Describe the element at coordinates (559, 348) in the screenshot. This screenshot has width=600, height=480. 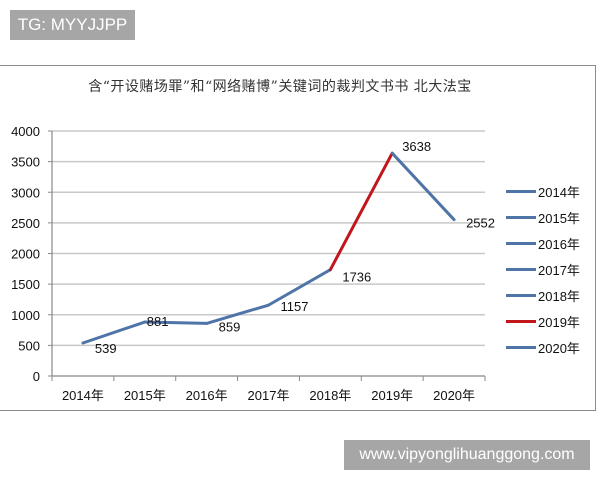
I see `legend-label: 2020年` at that location.